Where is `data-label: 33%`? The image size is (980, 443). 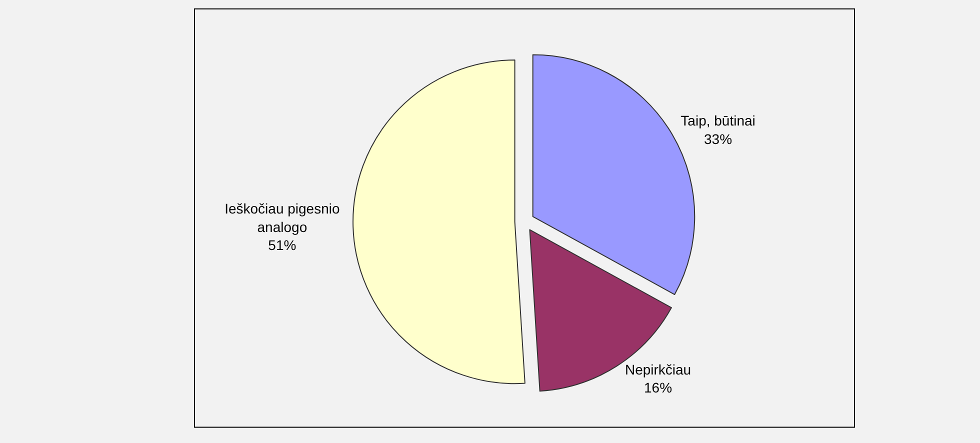
data-label: 33% is located at coordinates (718, 138).